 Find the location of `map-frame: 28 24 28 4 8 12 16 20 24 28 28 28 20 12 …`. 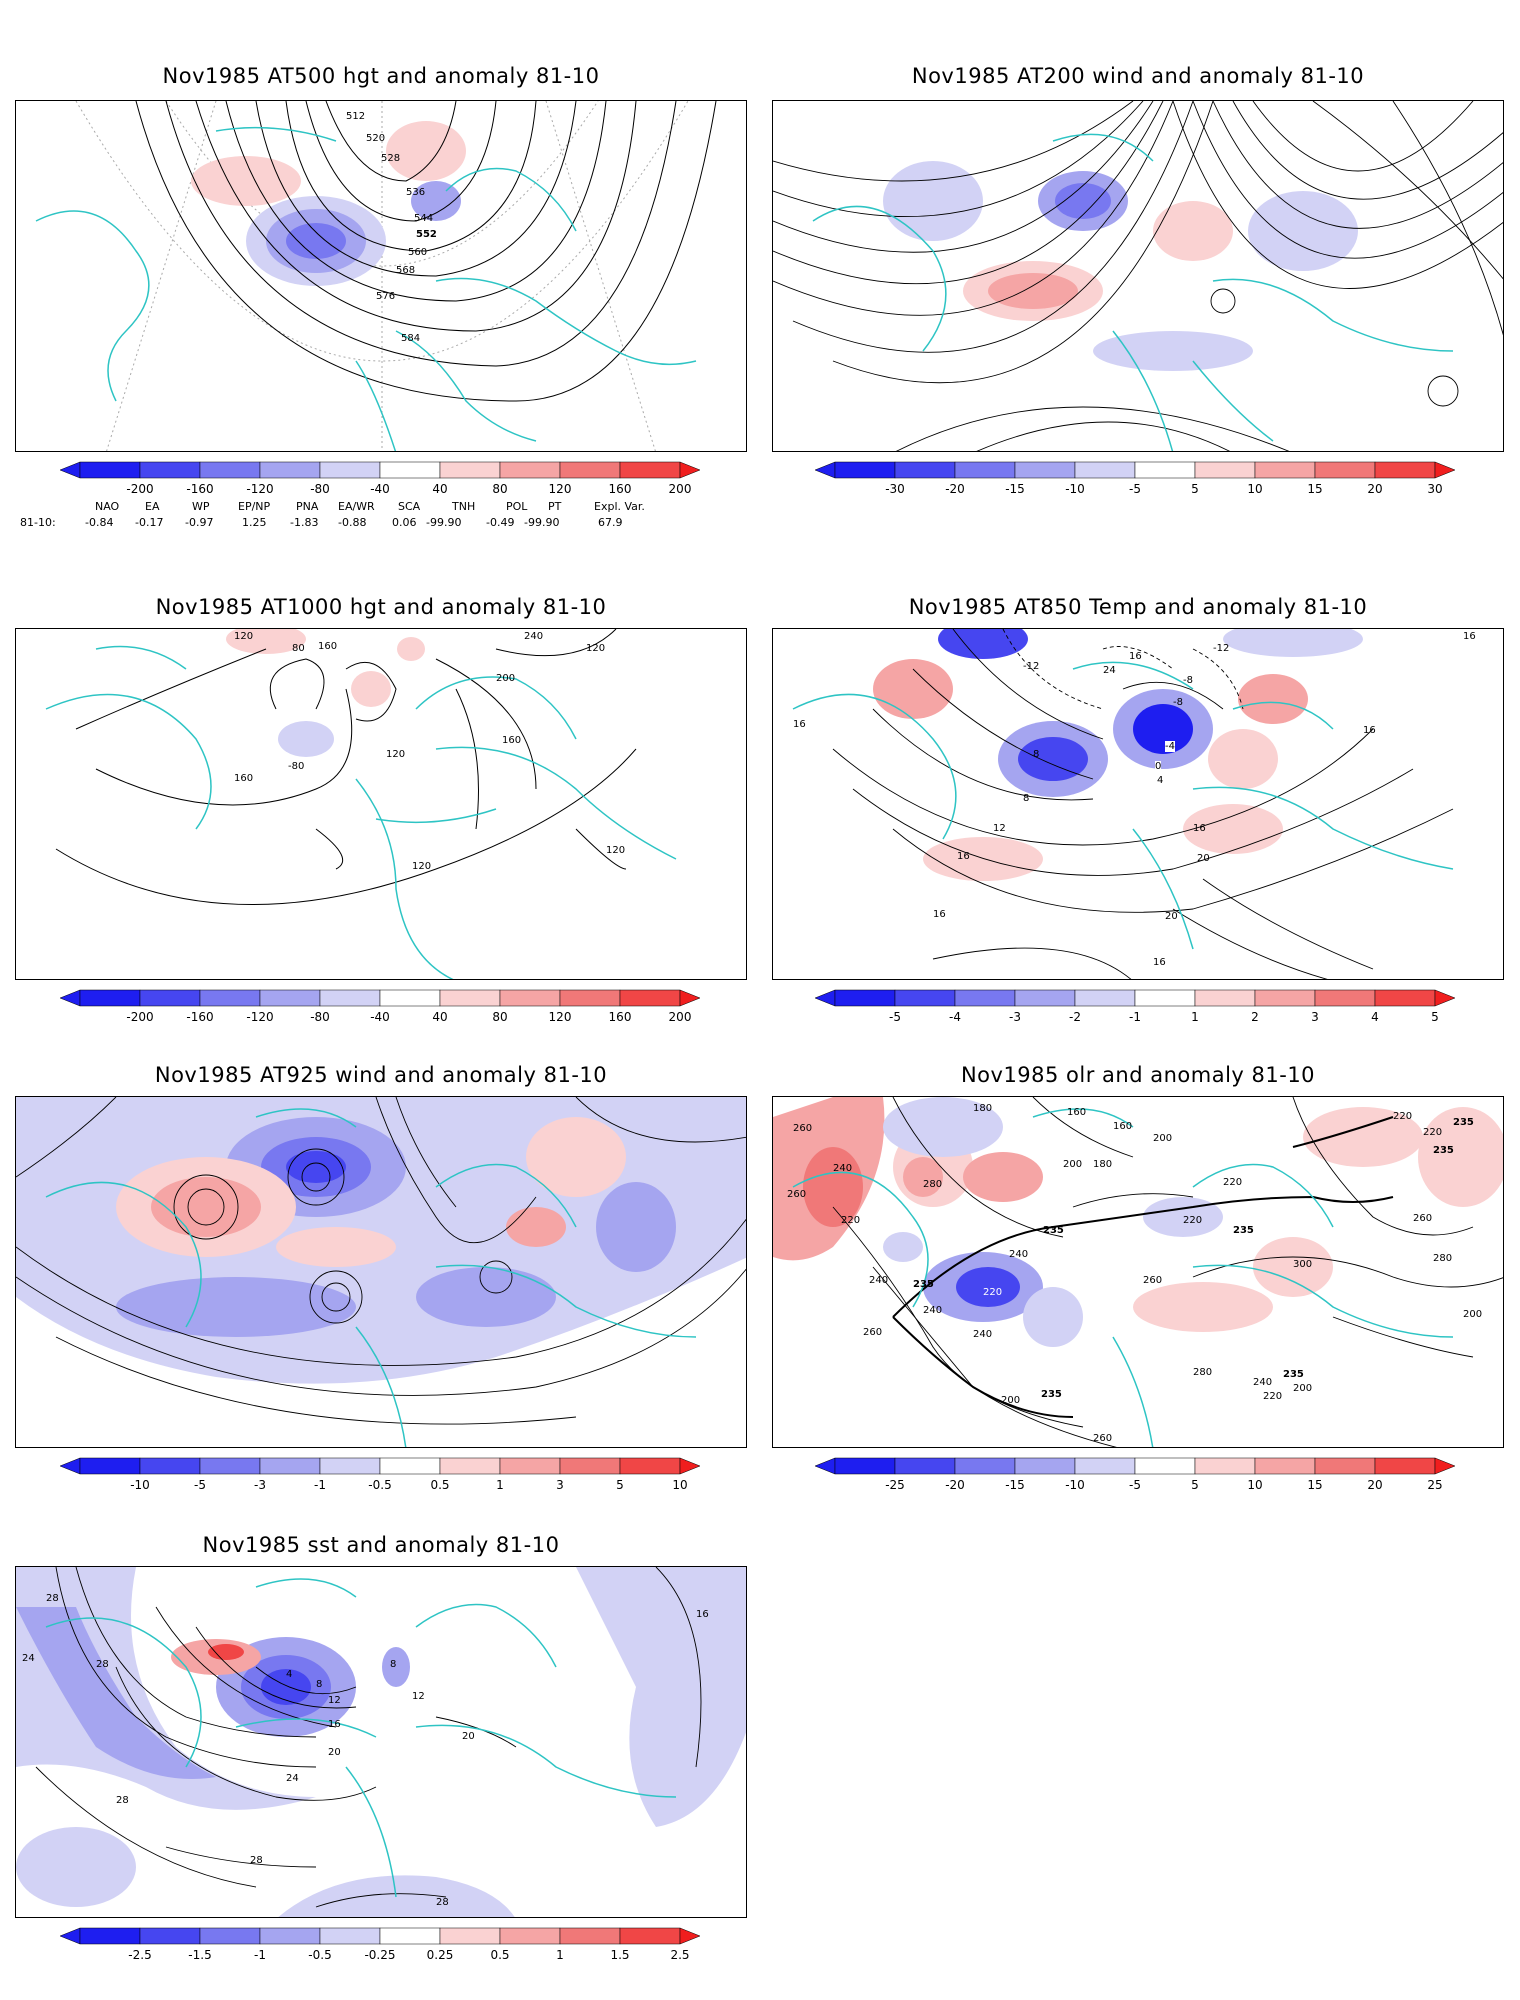

map-frame: 28 24 28 4 8 12 16 20 24 28 28 28 20 12 … is located at coordinates (381, 1742).